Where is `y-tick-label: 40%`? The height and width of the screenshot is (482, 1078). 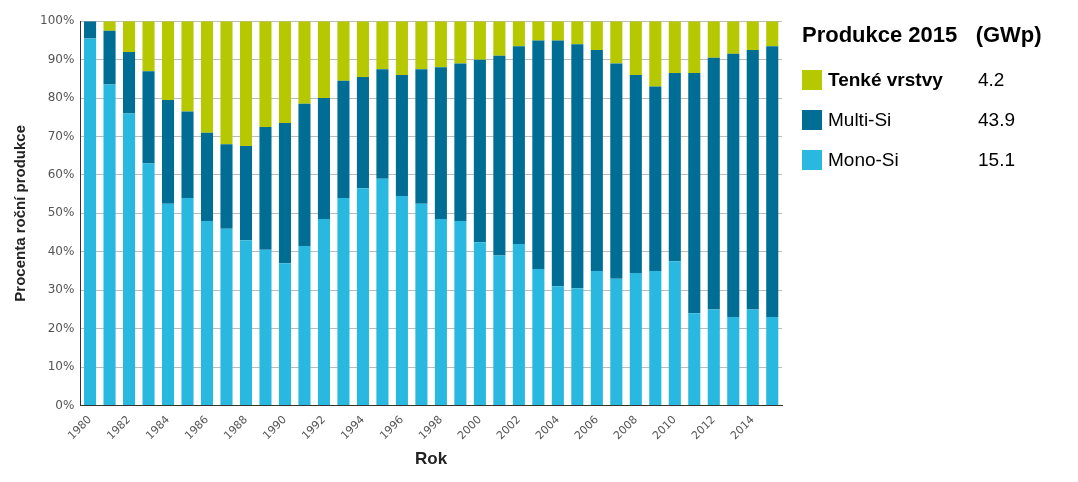
y-tick-label: 40% is located at coordinates (61, 250).